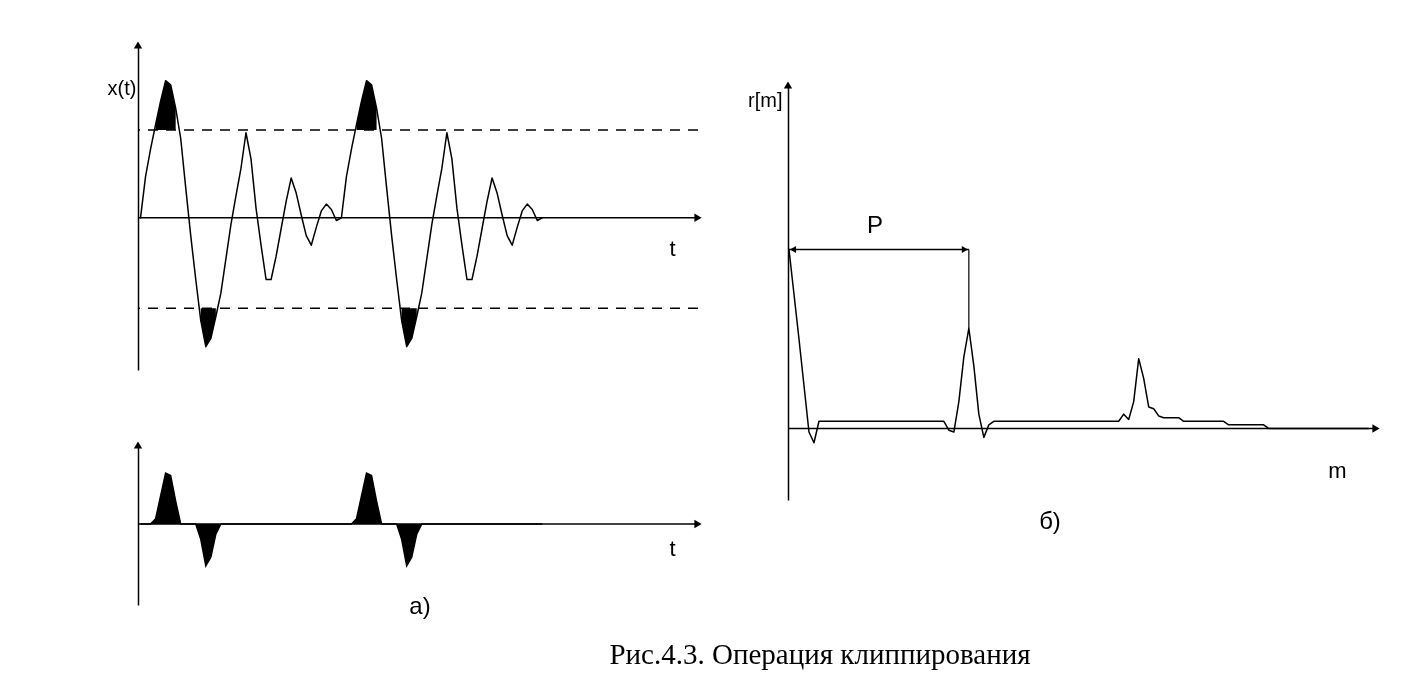  What do you see at coordinates (122, 87) in the screenshot?
I see `y-axis-title: x(t)` at bounding box center [122, 87].